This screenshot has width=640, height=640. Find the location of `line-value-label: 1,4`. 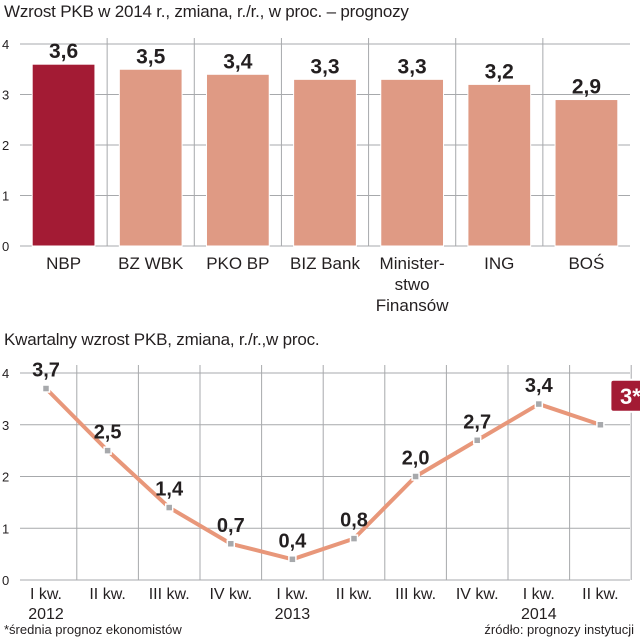

line-value-label: 1,4 is located at coordinates (169, 490).